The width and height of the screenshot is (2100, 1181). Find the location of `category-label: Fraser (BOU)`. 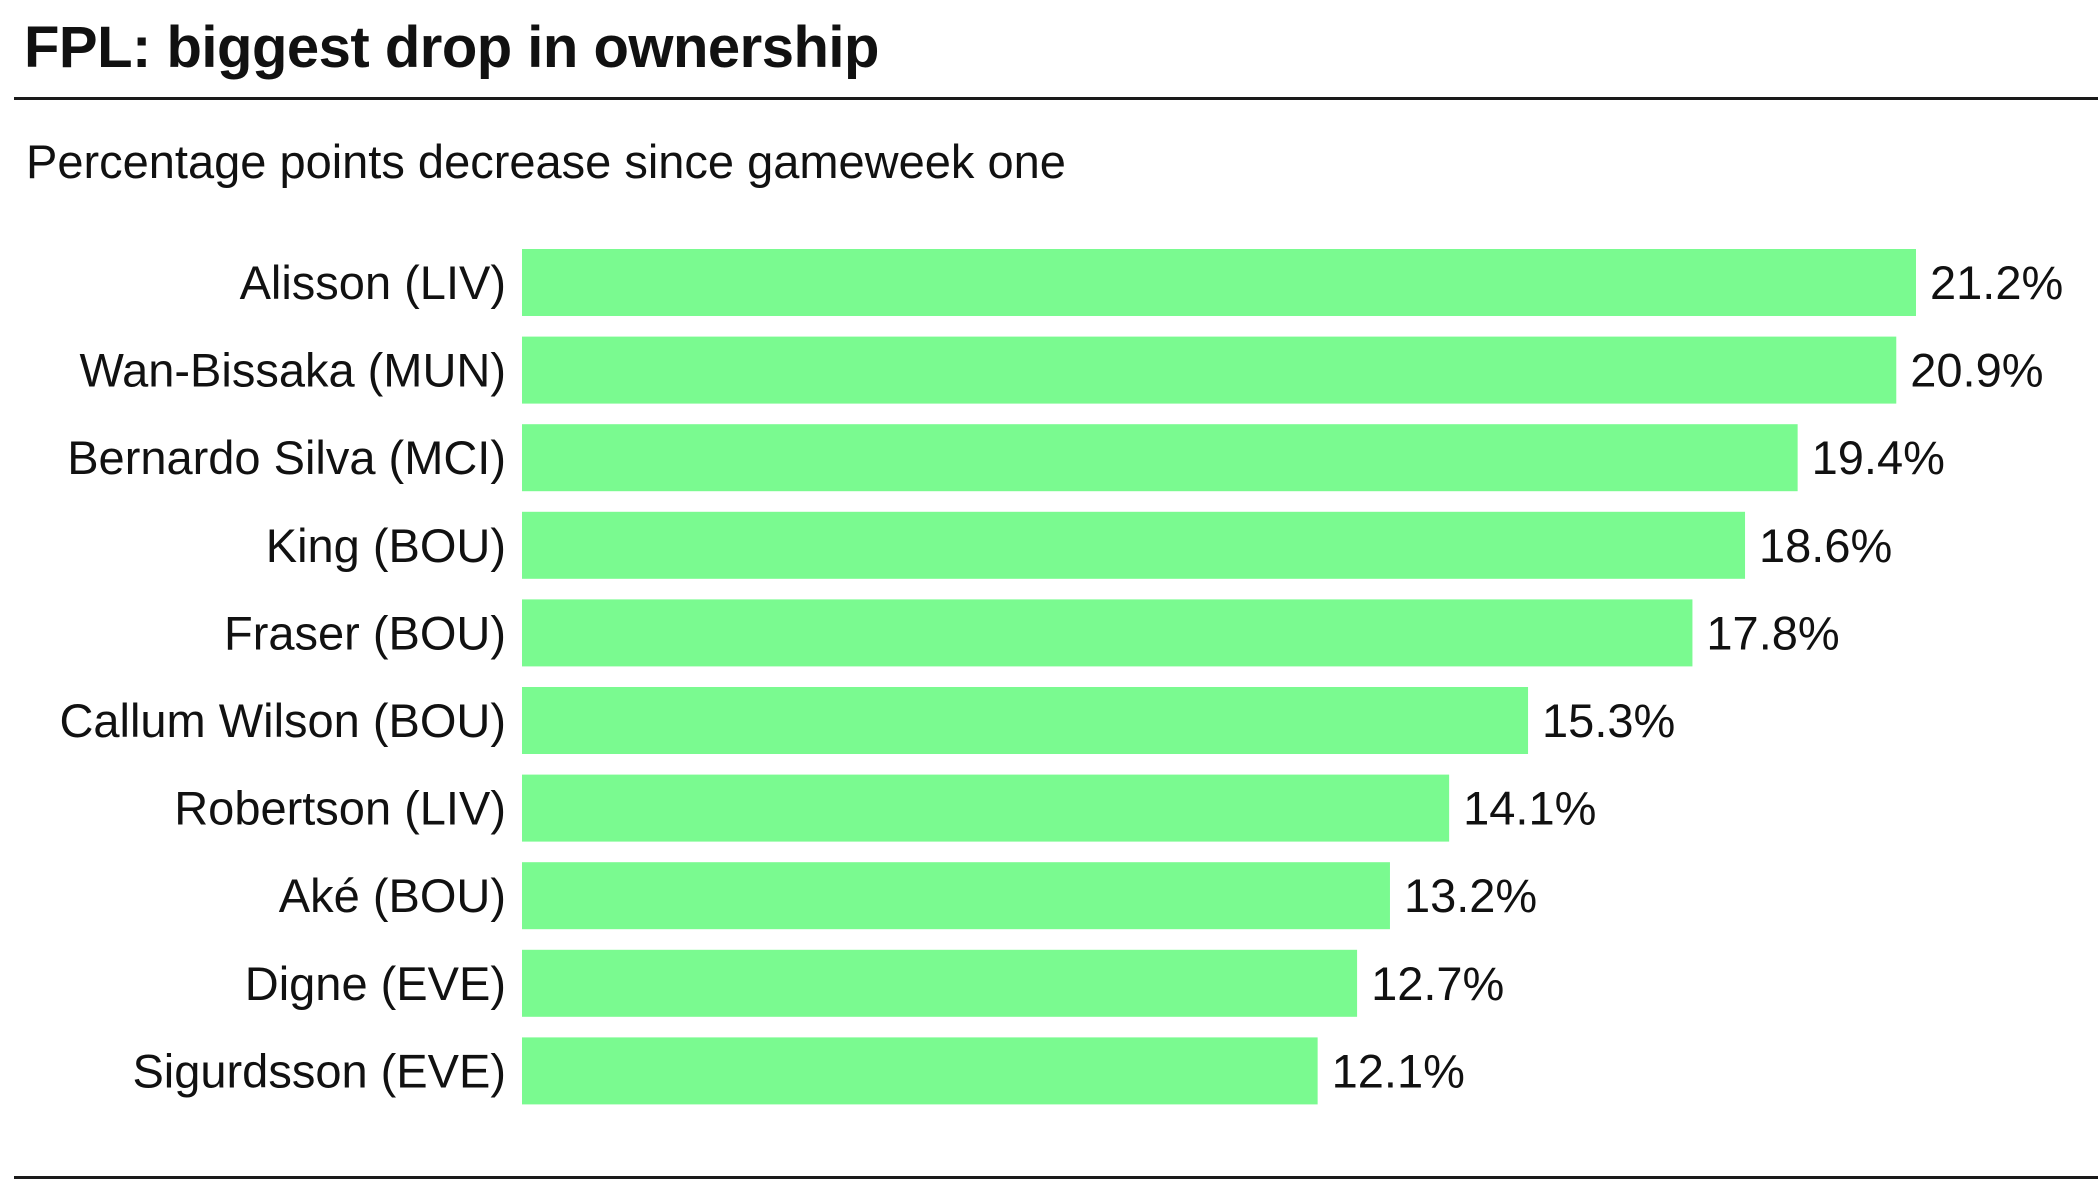

category-label: Fraser (BOU) is located at coordinates (365, 632).